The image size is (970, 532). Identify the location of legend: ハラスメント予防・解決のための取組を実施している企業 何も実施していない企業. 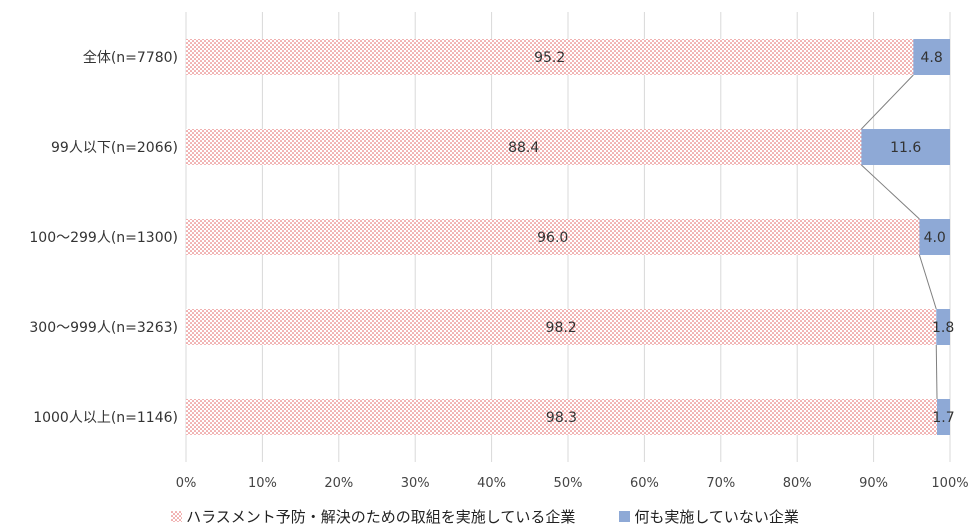
(485, 516).